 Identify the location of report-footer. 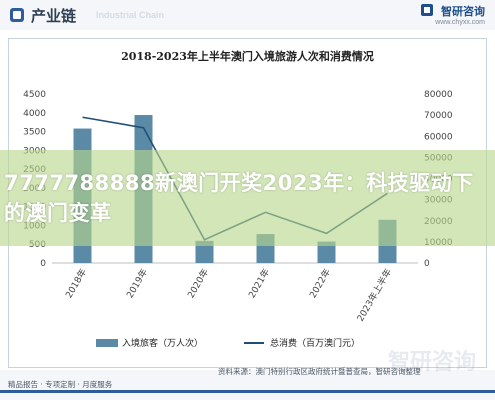
(247, 385).